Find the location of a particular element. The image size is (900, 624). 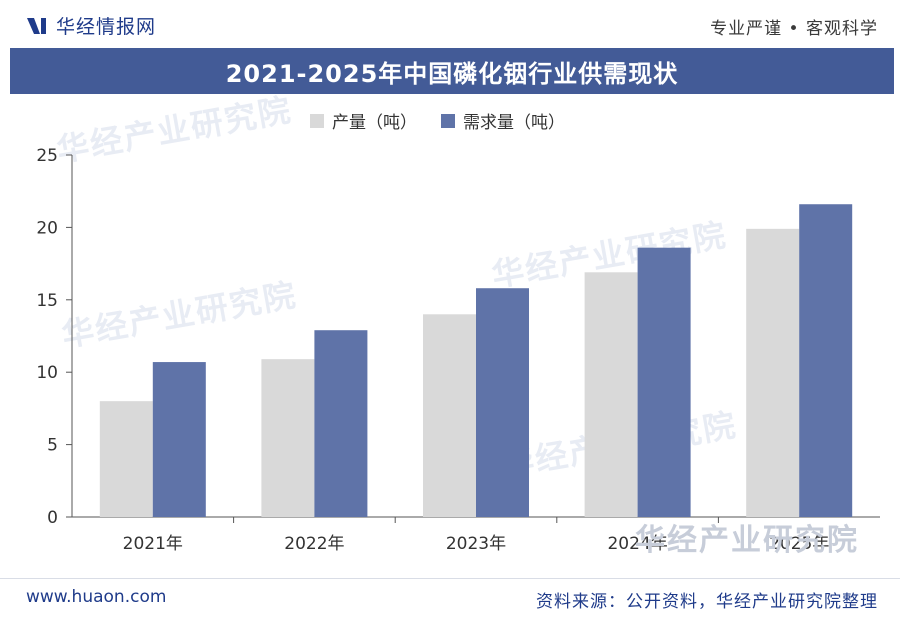

legend-label-demand: 需求量（吨） is located at coordinates (514, 123).